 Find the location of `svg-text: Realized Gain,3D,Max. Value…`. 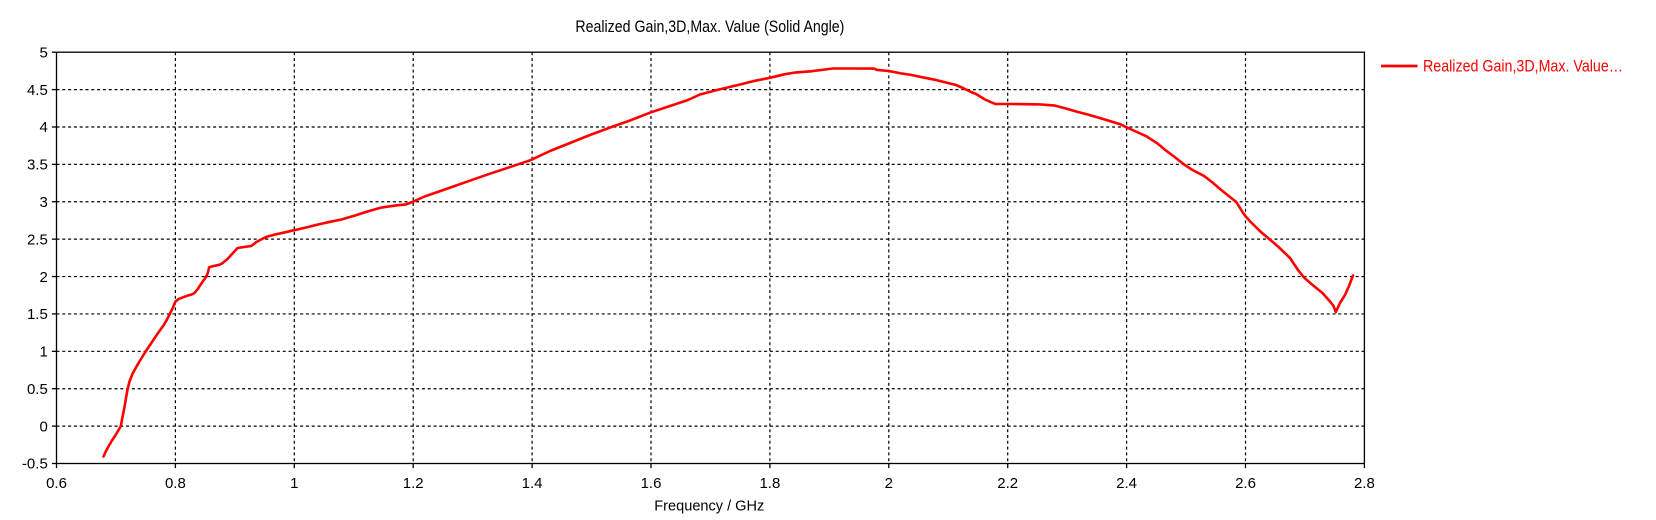

svg-text: Realized Gain,3D,Max. Value… is located at coordinates (1523, 66).